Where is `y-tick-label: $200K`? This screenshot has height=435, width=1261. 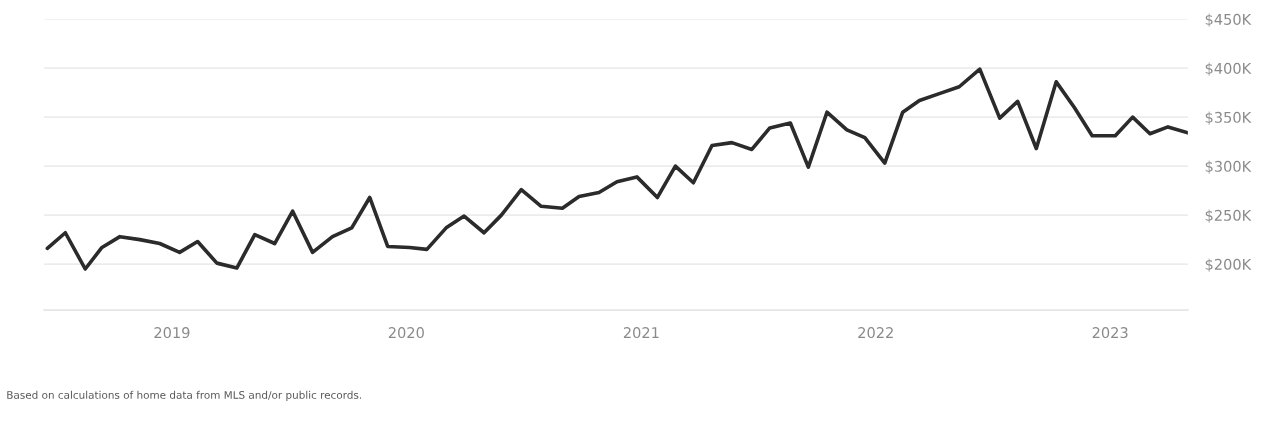 y-tick-label: $200K is located at coordinates (1228, 265).